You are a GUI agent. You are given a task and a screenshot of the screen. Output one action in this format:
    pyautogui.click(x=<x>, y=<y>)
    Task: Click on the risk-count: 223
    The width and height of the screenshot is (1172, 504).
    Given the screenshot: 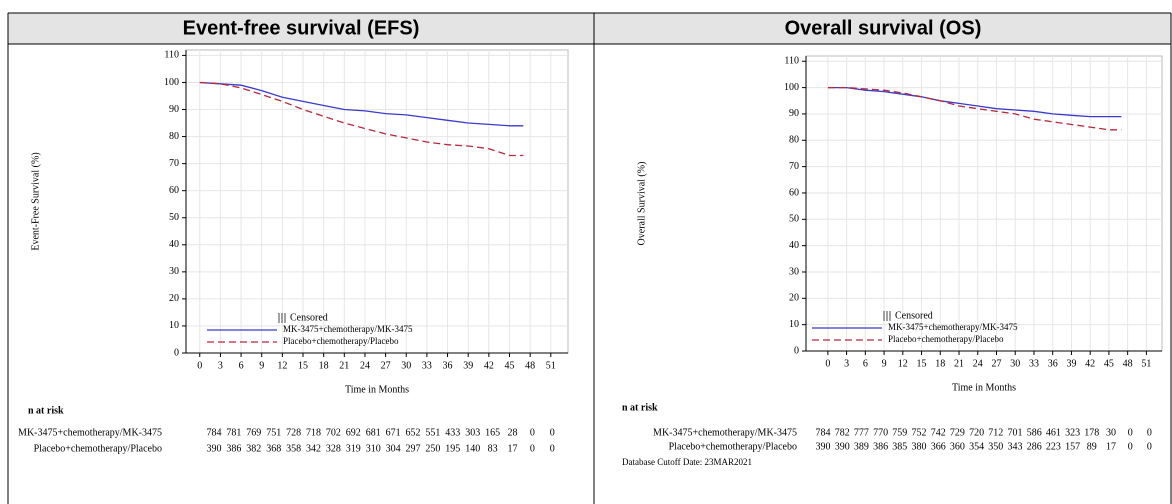 What is the action you would take?
    pyautogui.click(x=1053, y=446)
    